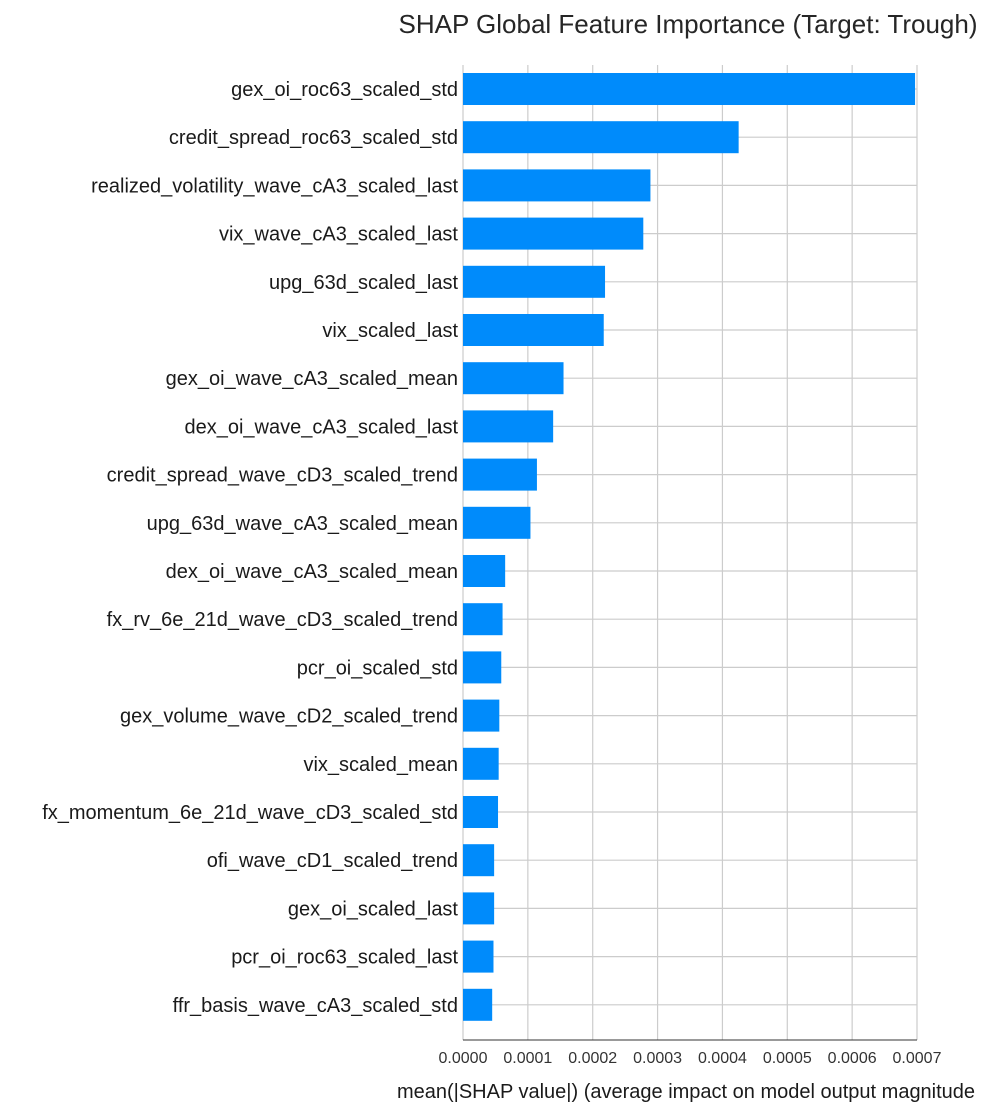 This screenshot has height=1115, width=997. Describe the element at coordinates (338, 235) in the screenshot. I see `category-label: vix_wave_cA3_scaled_last` at that location.